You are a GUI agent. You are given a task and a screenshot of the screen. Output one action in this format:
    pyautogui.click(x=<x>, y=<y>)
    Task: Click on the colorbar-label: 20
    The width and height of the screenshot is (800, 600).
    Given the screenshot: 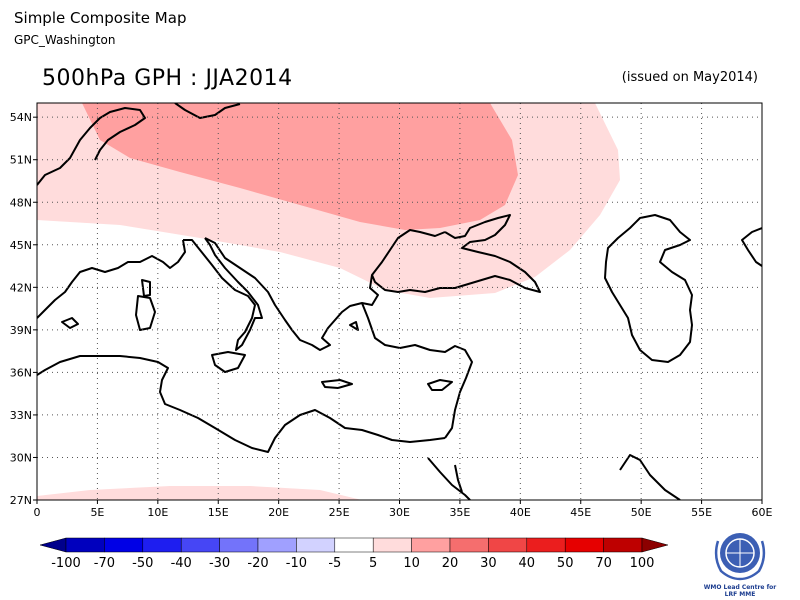 What is the action you would take?
    pyautogui.click(x=450, y=563)
    